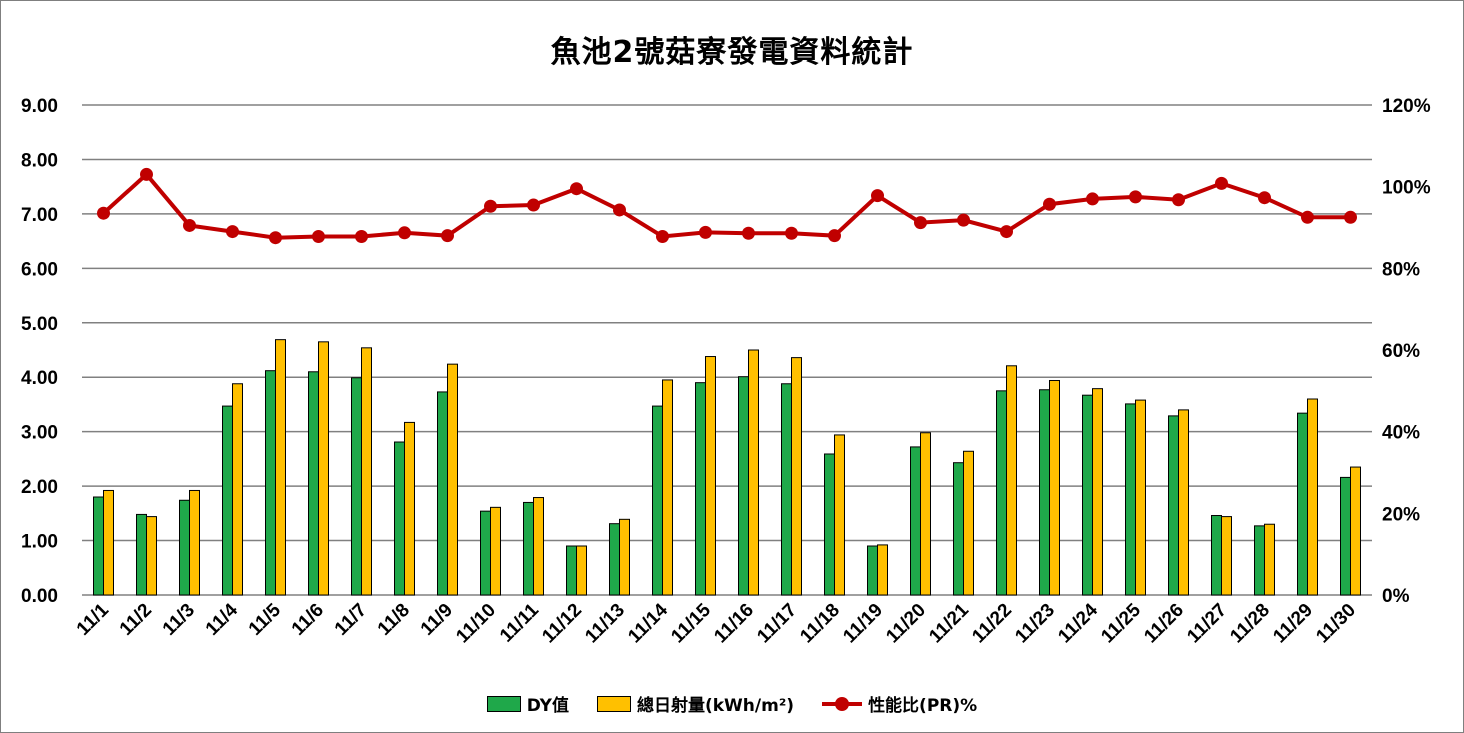 Image resolution: width=1464 pixels, height=733 pixels. Describe the element at coordinates (39, 596) in the screenshot. I see `y-left-tick-label: 0.00` at that location.